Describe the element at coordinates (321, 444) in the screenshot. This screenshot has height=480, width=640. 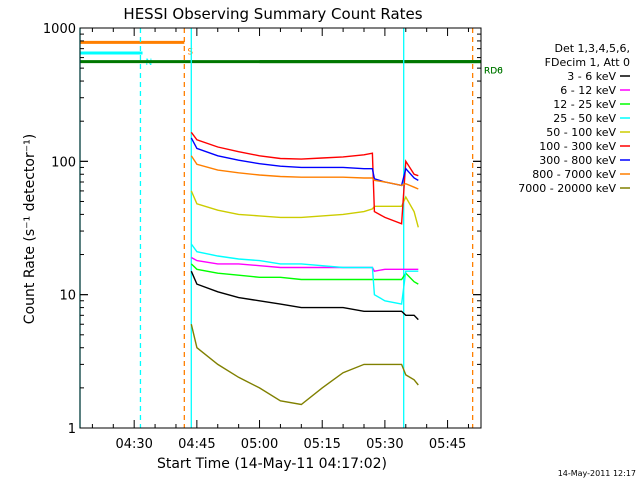
I see `x-tick-label: 05:15` at that location.